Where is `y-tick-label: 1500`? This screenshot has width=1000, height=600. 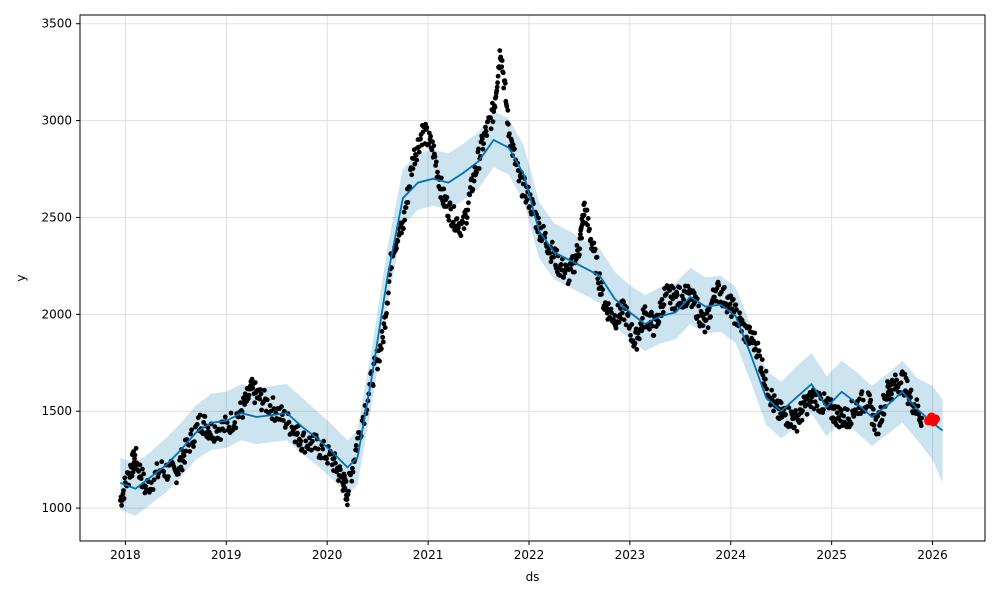
y-tick-label: 1500 is located at coordinates (56, 411).